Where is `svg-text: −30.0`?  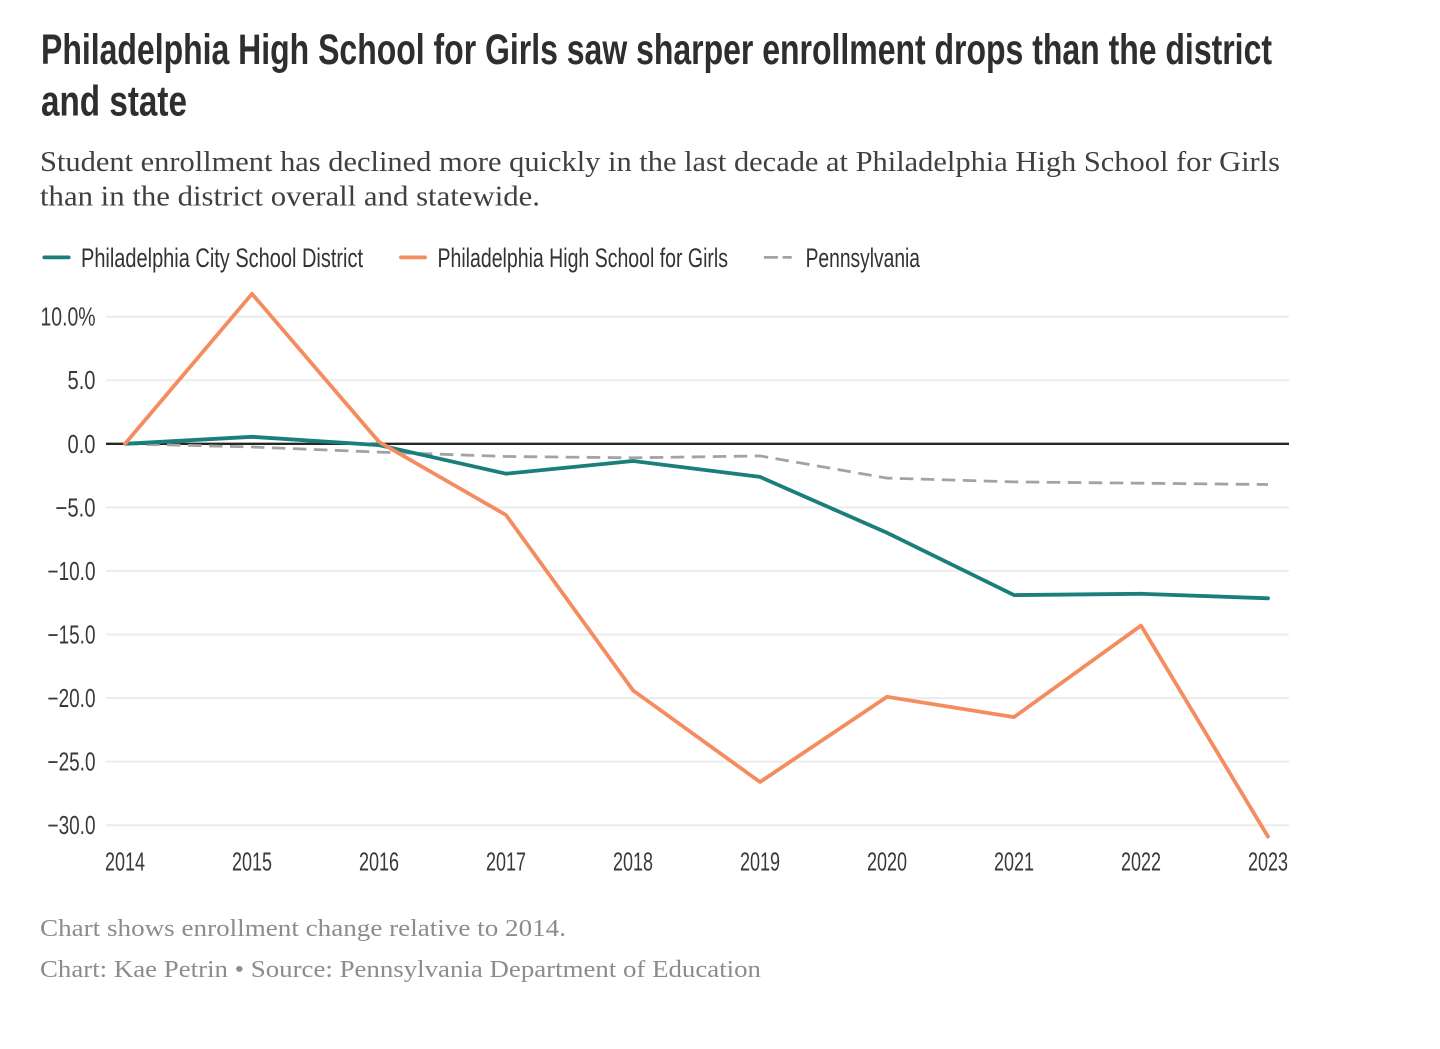
svg-text: −30.0 is located at coordinates (72, 826).